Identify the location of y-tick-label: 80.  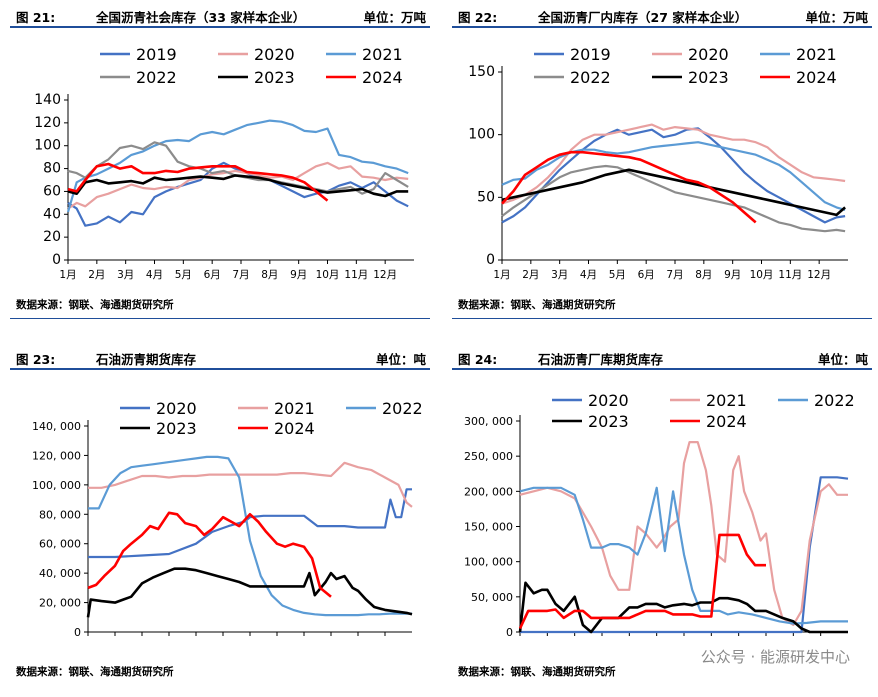
(52, 169).